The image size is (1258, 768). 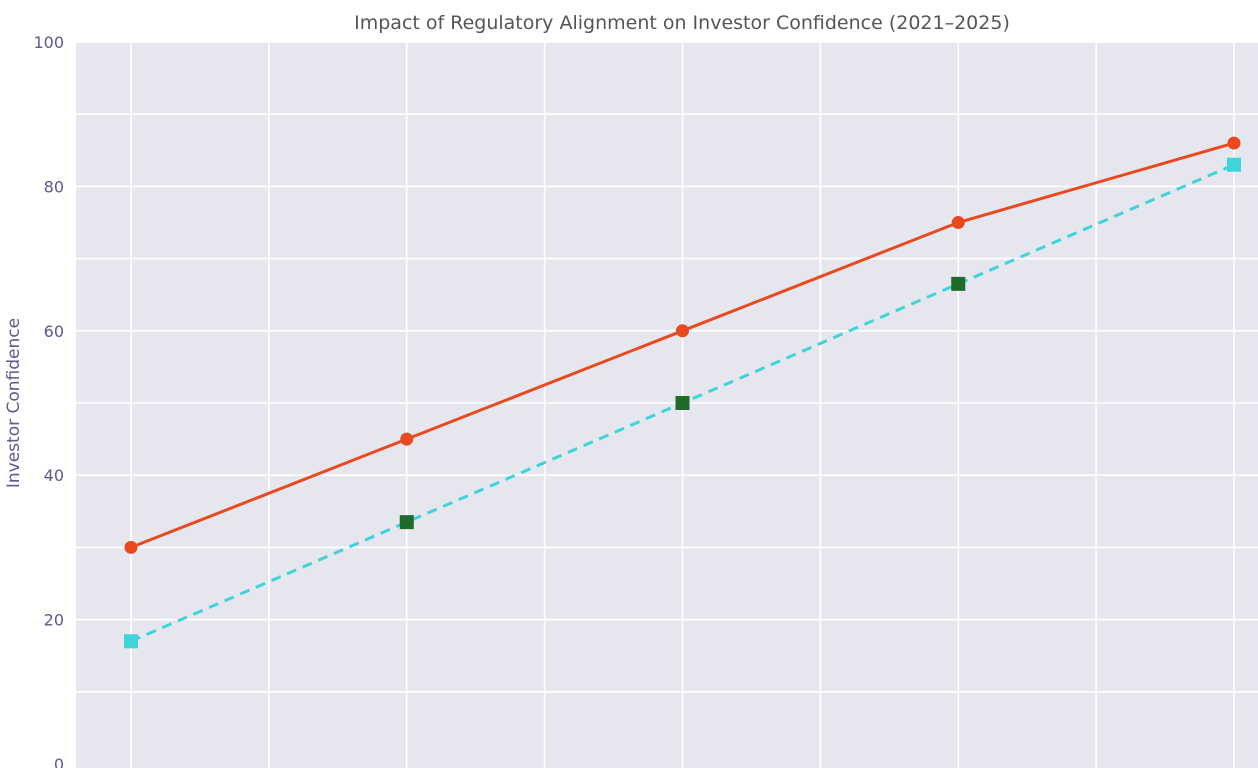 What do you see at coordinates (48, 42) in the screenshot?
I see `y-tick-label: 100` at bounding box center [48, 42].